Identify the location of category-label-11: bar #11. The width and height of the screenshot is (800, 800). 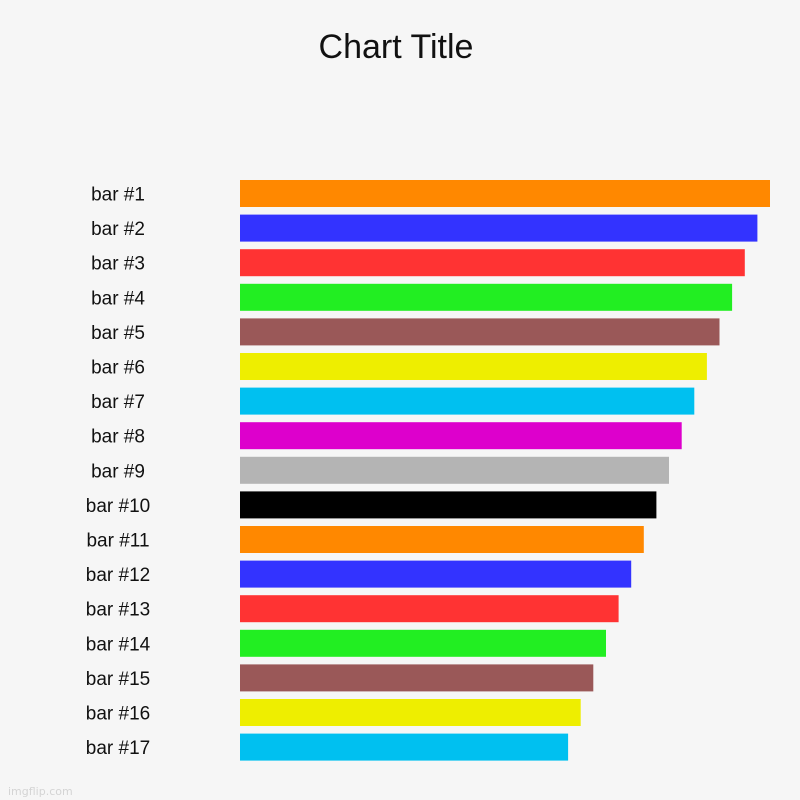
(117, 541).